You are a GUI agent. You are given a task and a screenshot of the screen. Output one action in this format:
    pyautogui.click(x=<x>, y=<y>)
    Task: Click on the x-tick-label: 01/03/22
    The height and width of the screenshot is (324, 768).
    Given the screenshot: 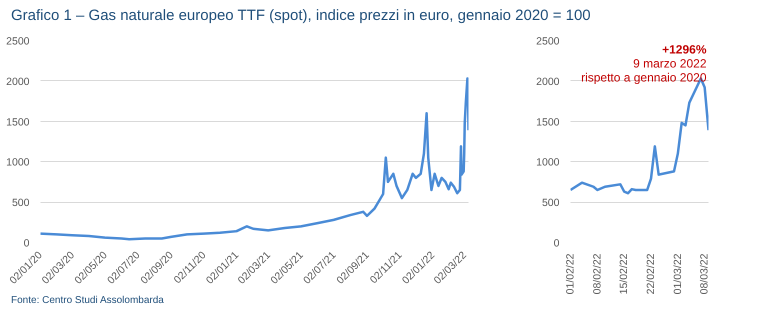 What is the action you would take?
    pyautogui.click(x=678, y=273)
    